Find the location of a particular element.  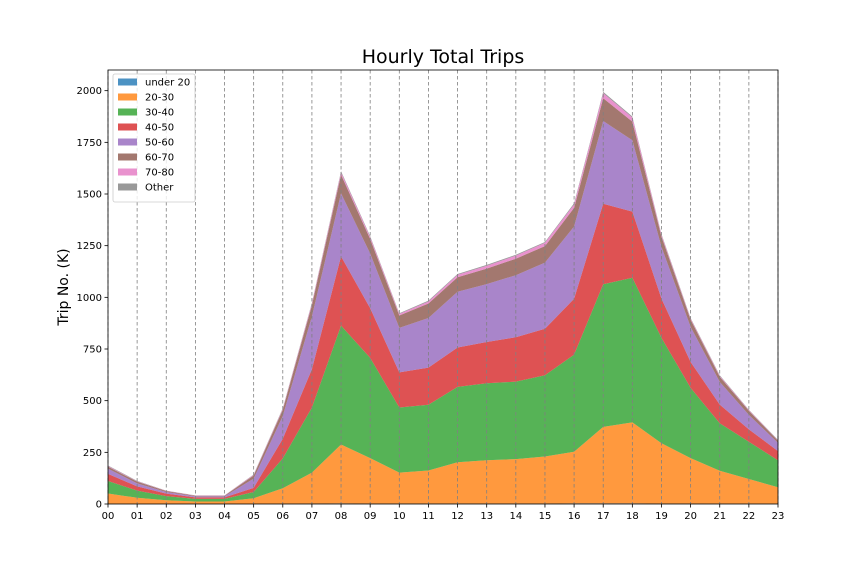

legend-label: under 20 is located at coordinates (167, 83).